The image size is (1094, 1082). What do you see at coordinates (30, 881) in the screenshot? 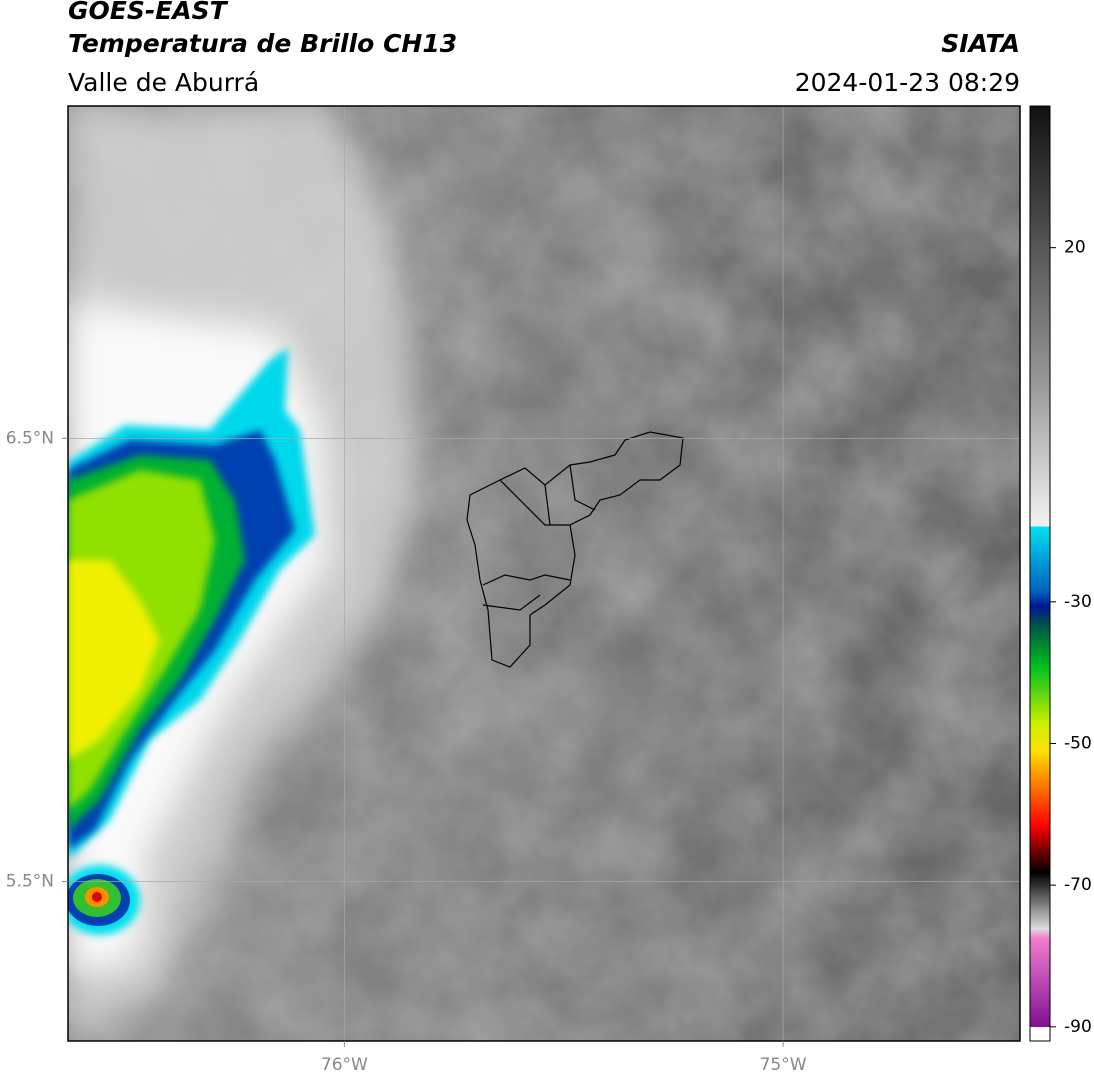
I see `y-tick-label: 5.5°N` at bounding box center [30, 881].